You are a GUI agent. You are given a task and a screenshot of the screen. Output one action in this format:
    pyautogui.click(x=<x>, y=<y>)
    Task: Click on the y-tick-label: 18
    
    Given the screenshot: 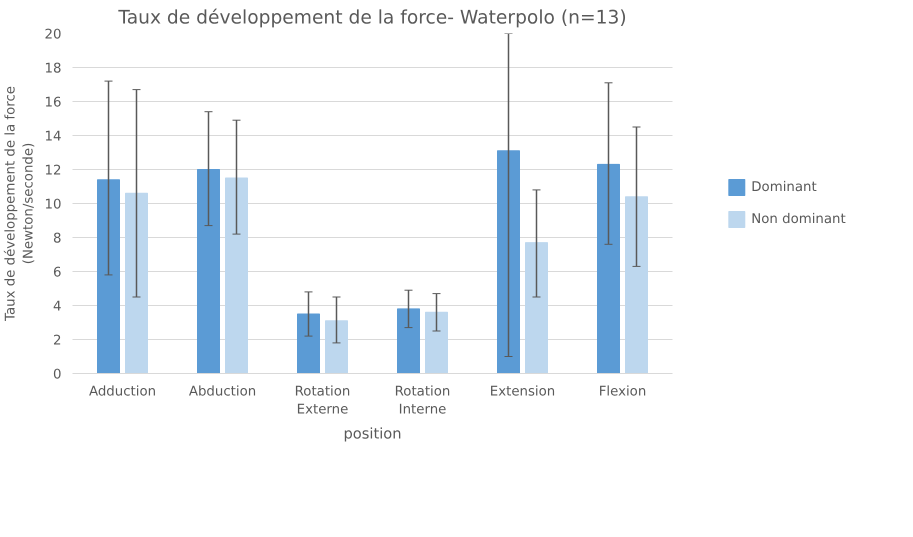 What is the action you would take?
    pyautogui.click(x=53, y=69)
    